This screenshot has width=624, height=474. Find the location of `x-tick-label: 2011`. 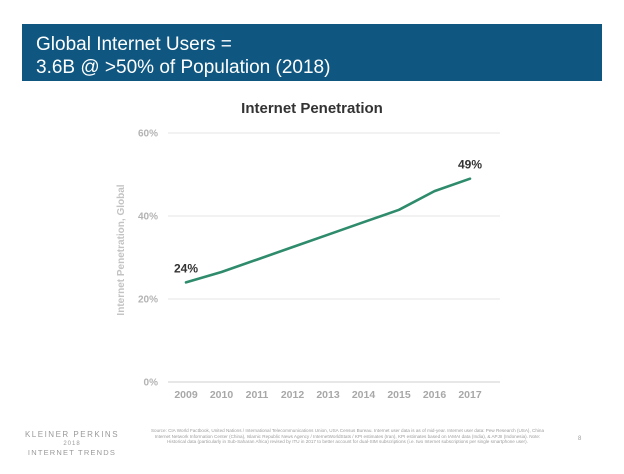

x-tick-label: 2011 is located at coordinates (257, 395).